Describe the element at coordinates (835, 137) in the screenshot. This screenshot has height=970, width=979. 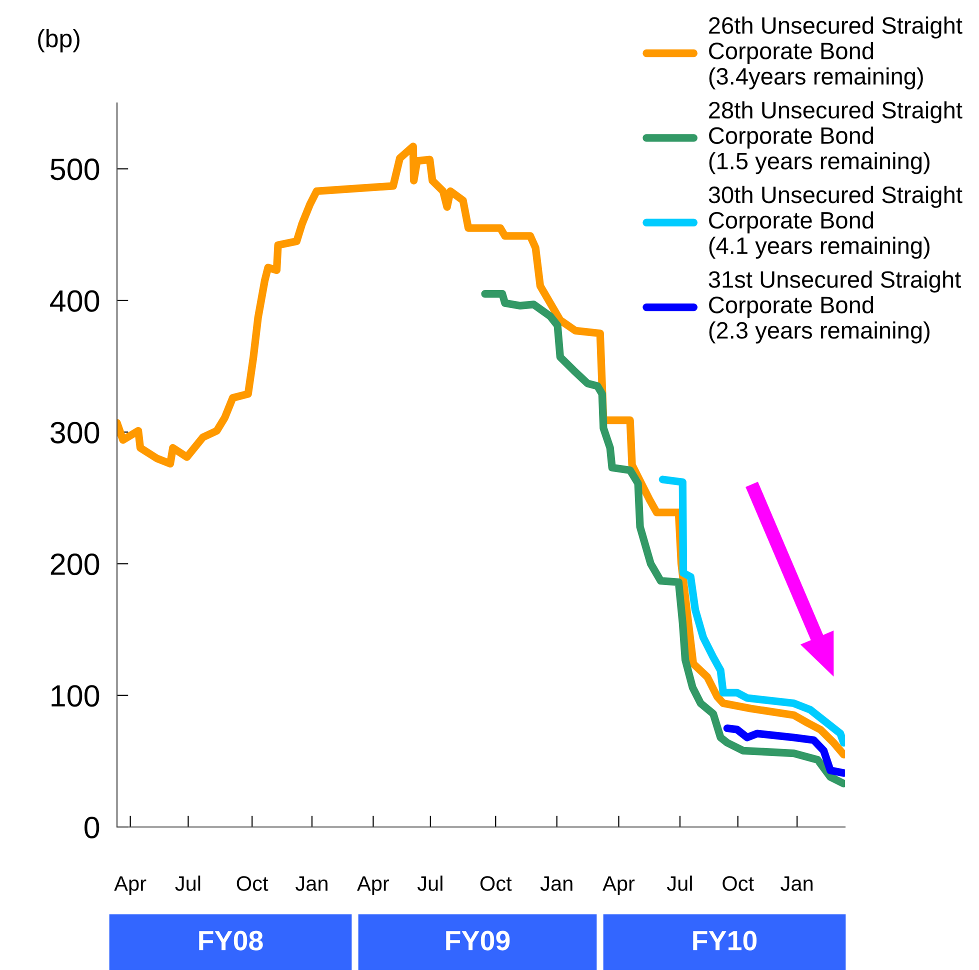
I see `legend-label: 28th Unsecured Straight Corporate Bond (1.5 years remaining)` at that location.